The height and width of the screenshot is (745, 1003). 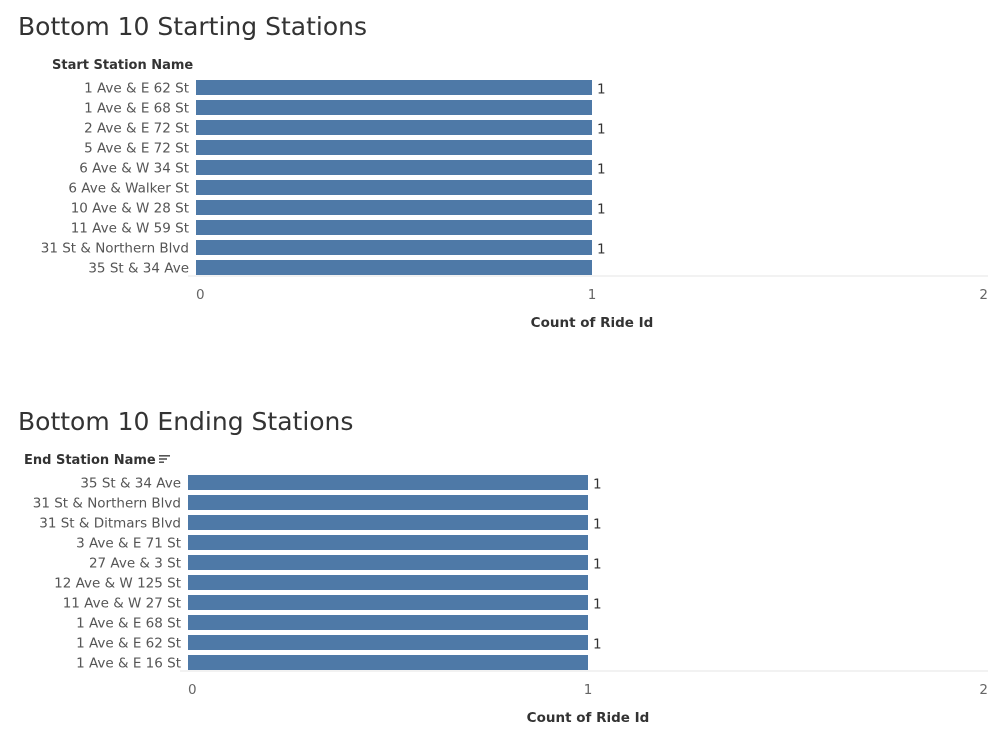 What do you see at coordinates (123, 65) in the screenshot?
I see `chart-1-row-header: Start Station Name` at bounding box center [123, 65].